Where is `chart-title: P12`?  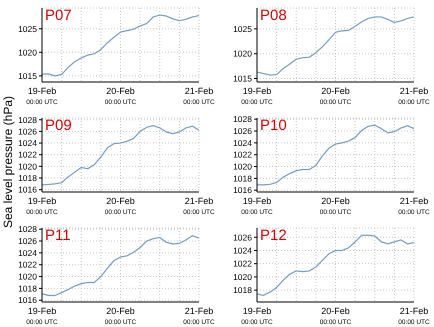 chart-title: P12 is located at coordinates (273, 235).